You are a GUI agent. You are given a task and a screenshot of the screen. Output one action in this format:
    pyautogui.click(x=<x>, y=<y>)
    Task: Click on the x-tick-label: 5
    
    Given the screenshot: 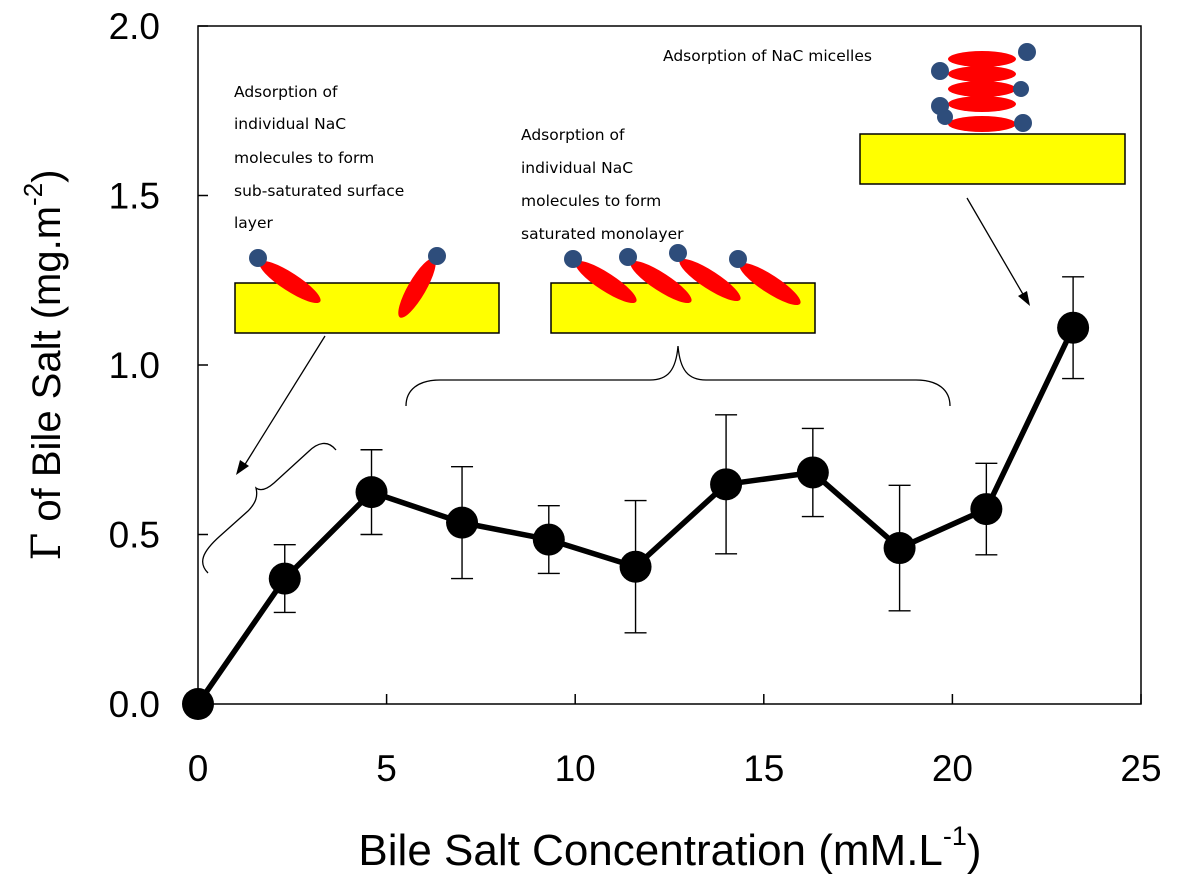 What is the action you would take?
    pyautogui.click(x=386, y=768)
    